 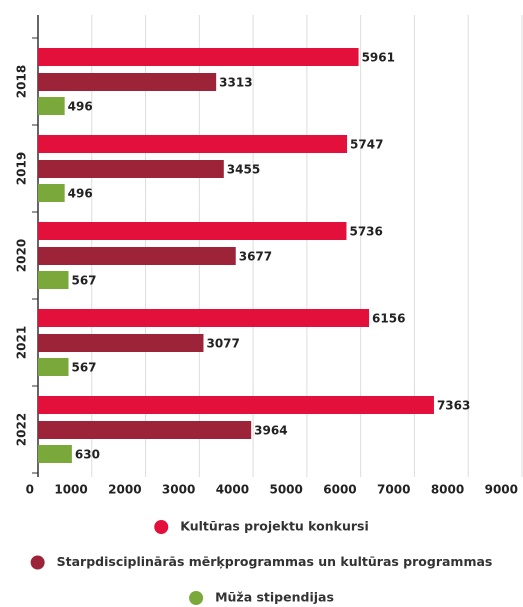 I want to click on x-tick-label: 1000, so click(x=70, y=490).